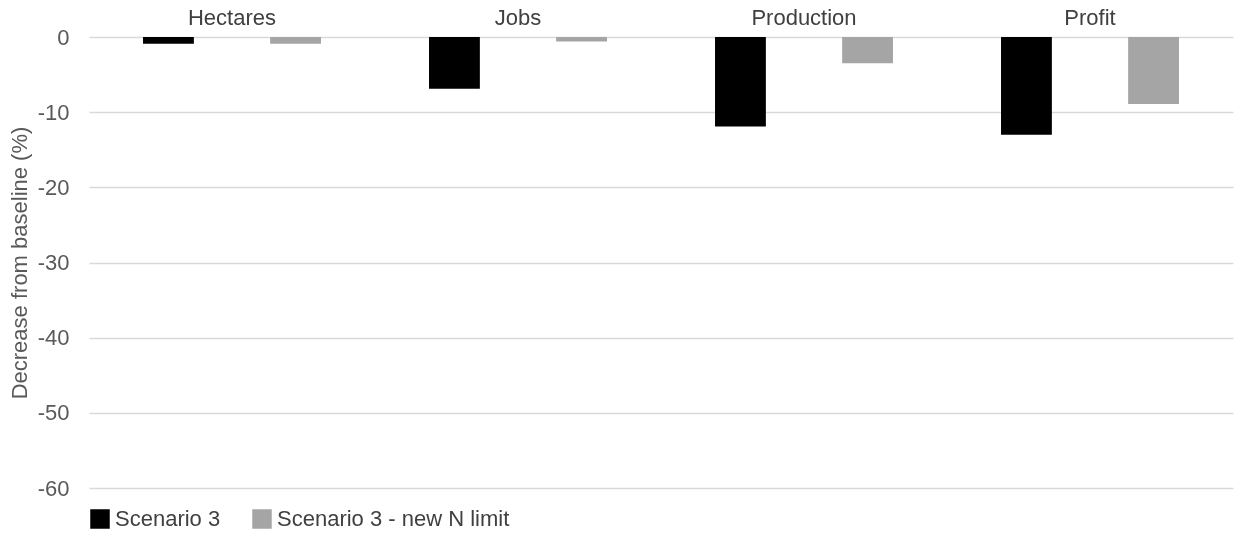  What do you see at coordinates (804, 17) in the screenshot?
I see `x-tick-label: Production` at bounding box center [804, 17].